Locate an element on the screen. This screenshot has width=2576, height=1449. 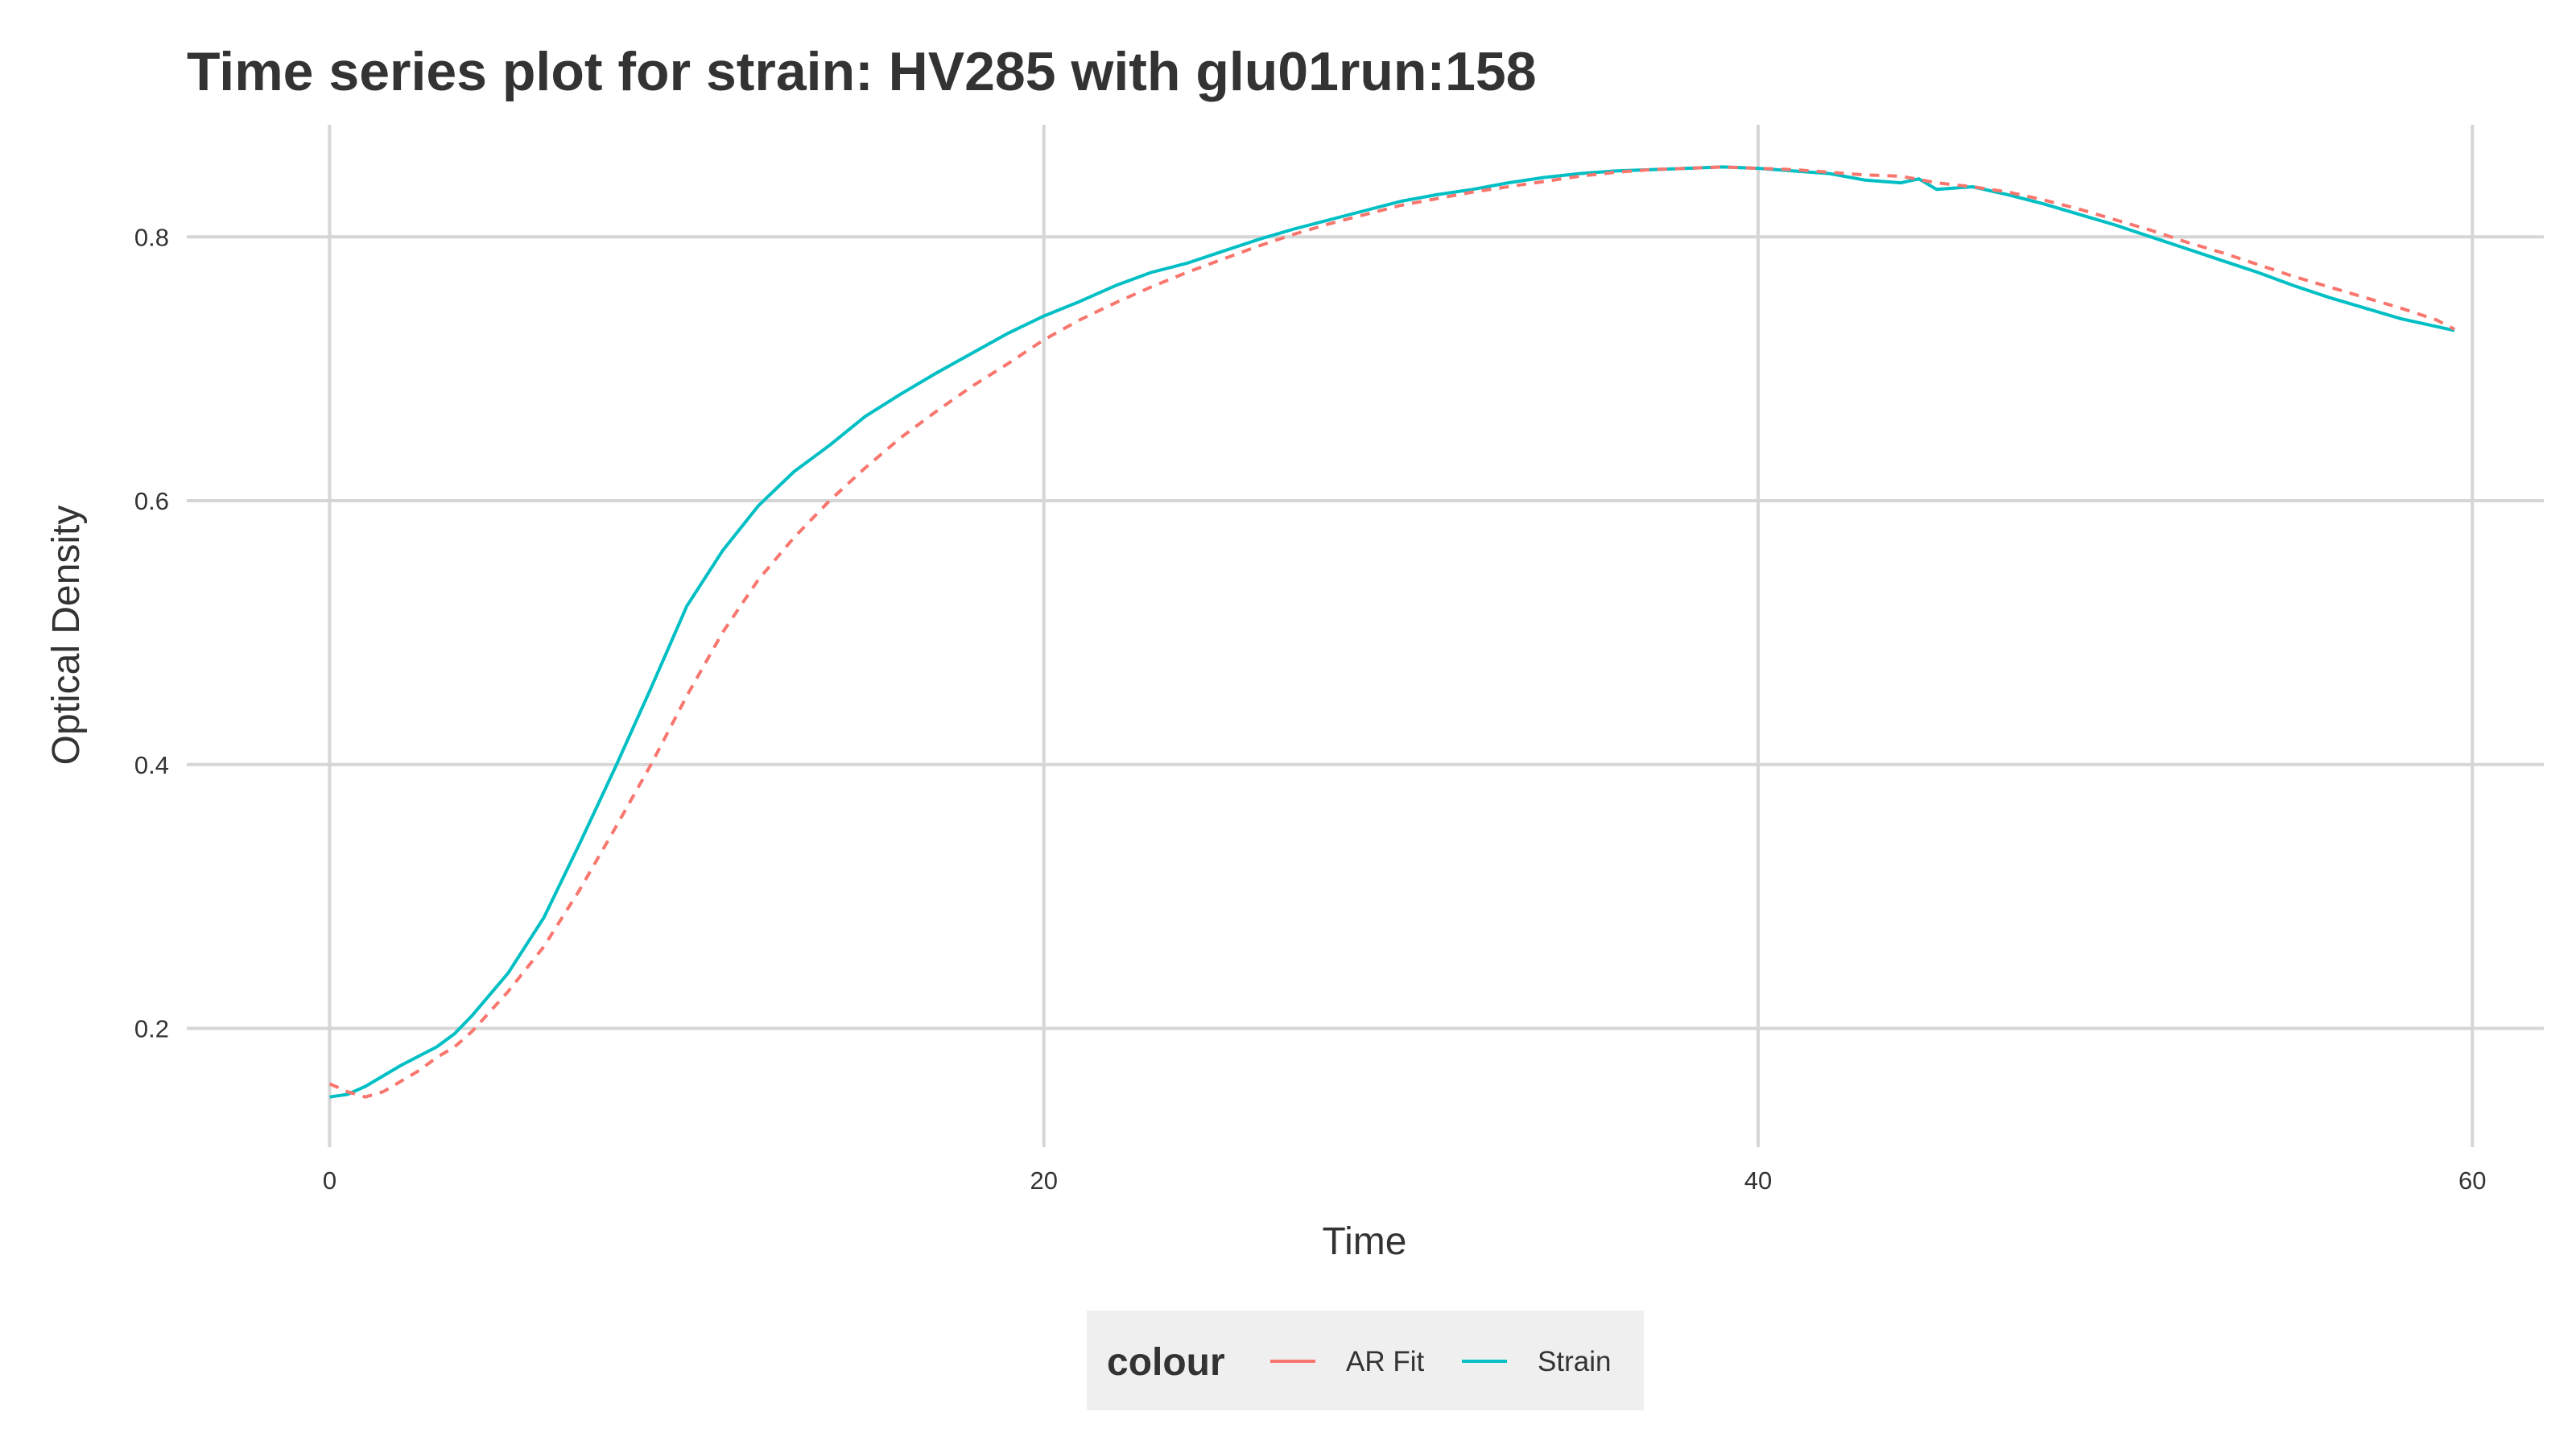
y-axis-ticks: 0.2 0.4 0.6 0.8 is located at coordinates (151, 632).